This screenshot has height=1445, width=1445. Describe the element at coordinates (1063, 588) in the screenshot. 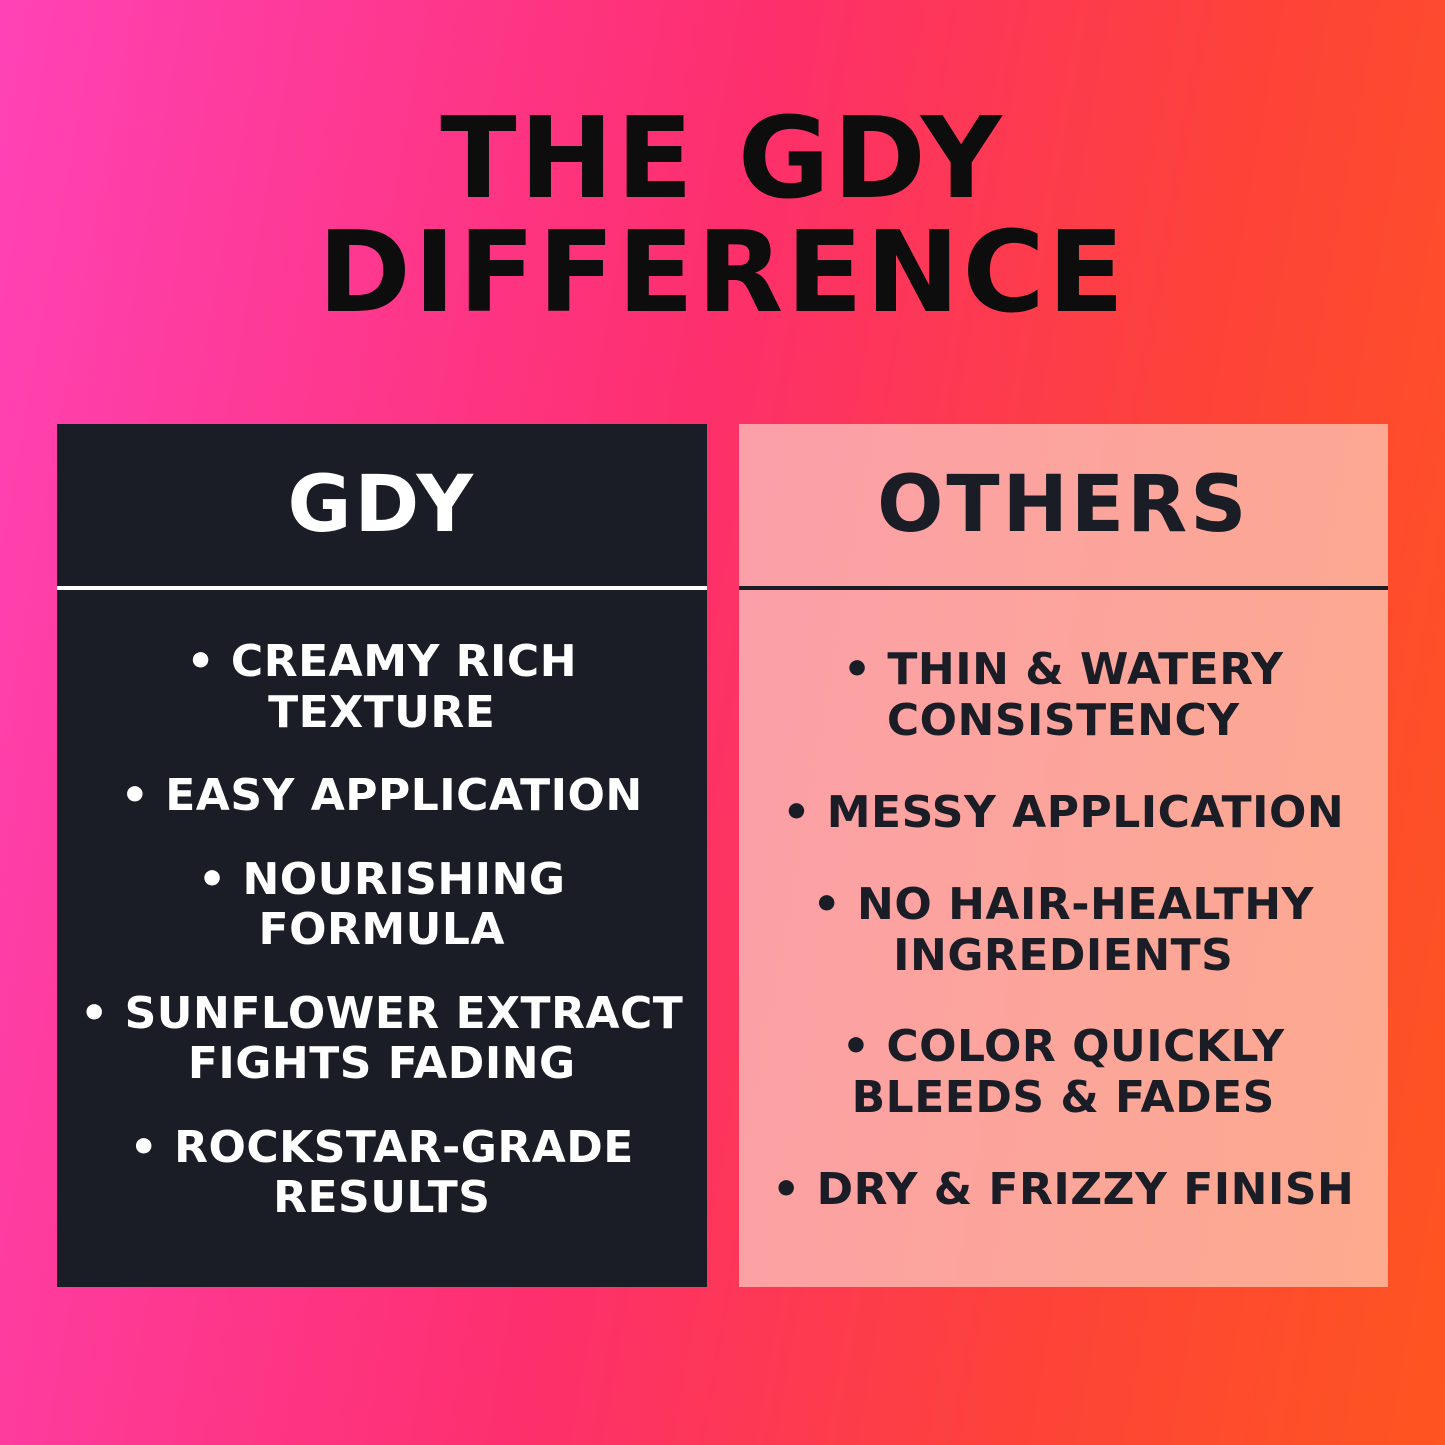

I see `others-divider` at that location.